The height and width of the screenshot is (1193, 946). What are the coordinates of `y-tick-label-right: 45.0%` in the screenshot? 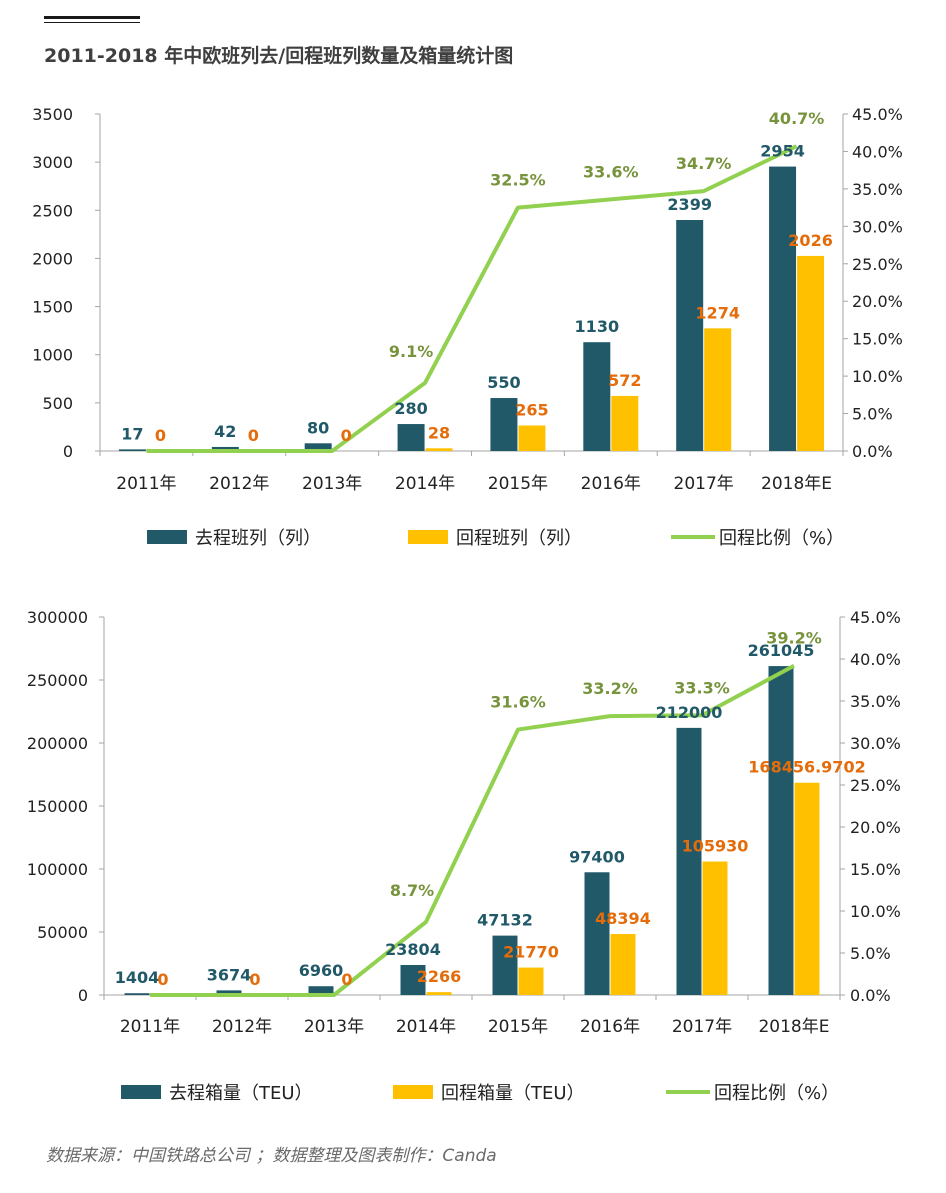 It's located at (875, 617).